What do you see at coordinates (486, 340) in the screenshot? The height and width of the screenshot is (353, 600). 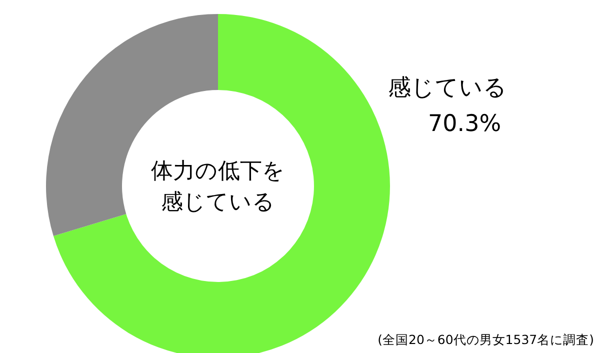 I see `text: (全国20～60代の男女1537名に調査)` at bounding box center [486, 340].